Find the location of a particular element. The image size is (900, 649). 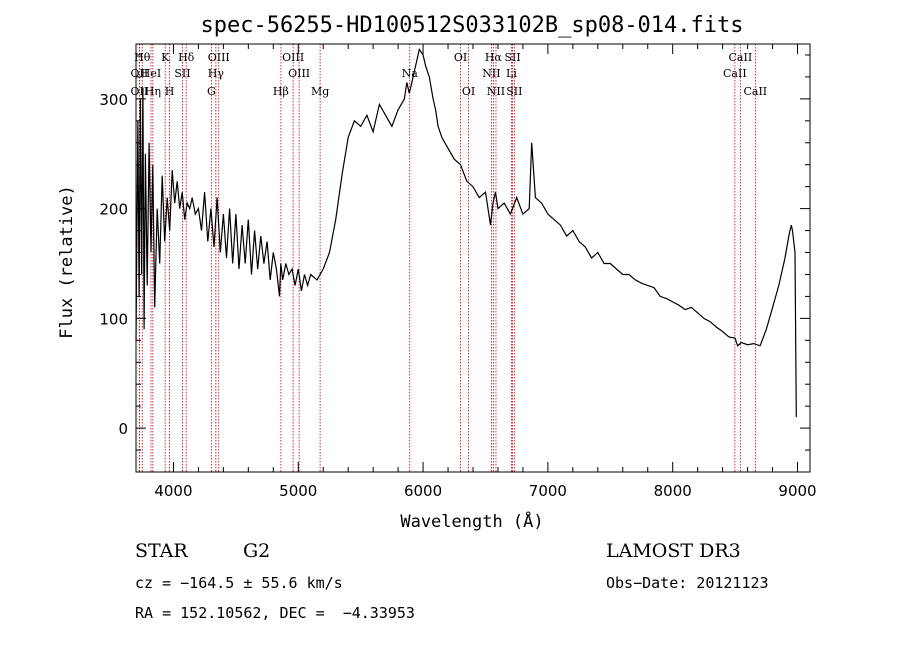

x-tick-label: 5000 is located at coordinates (298, 491).